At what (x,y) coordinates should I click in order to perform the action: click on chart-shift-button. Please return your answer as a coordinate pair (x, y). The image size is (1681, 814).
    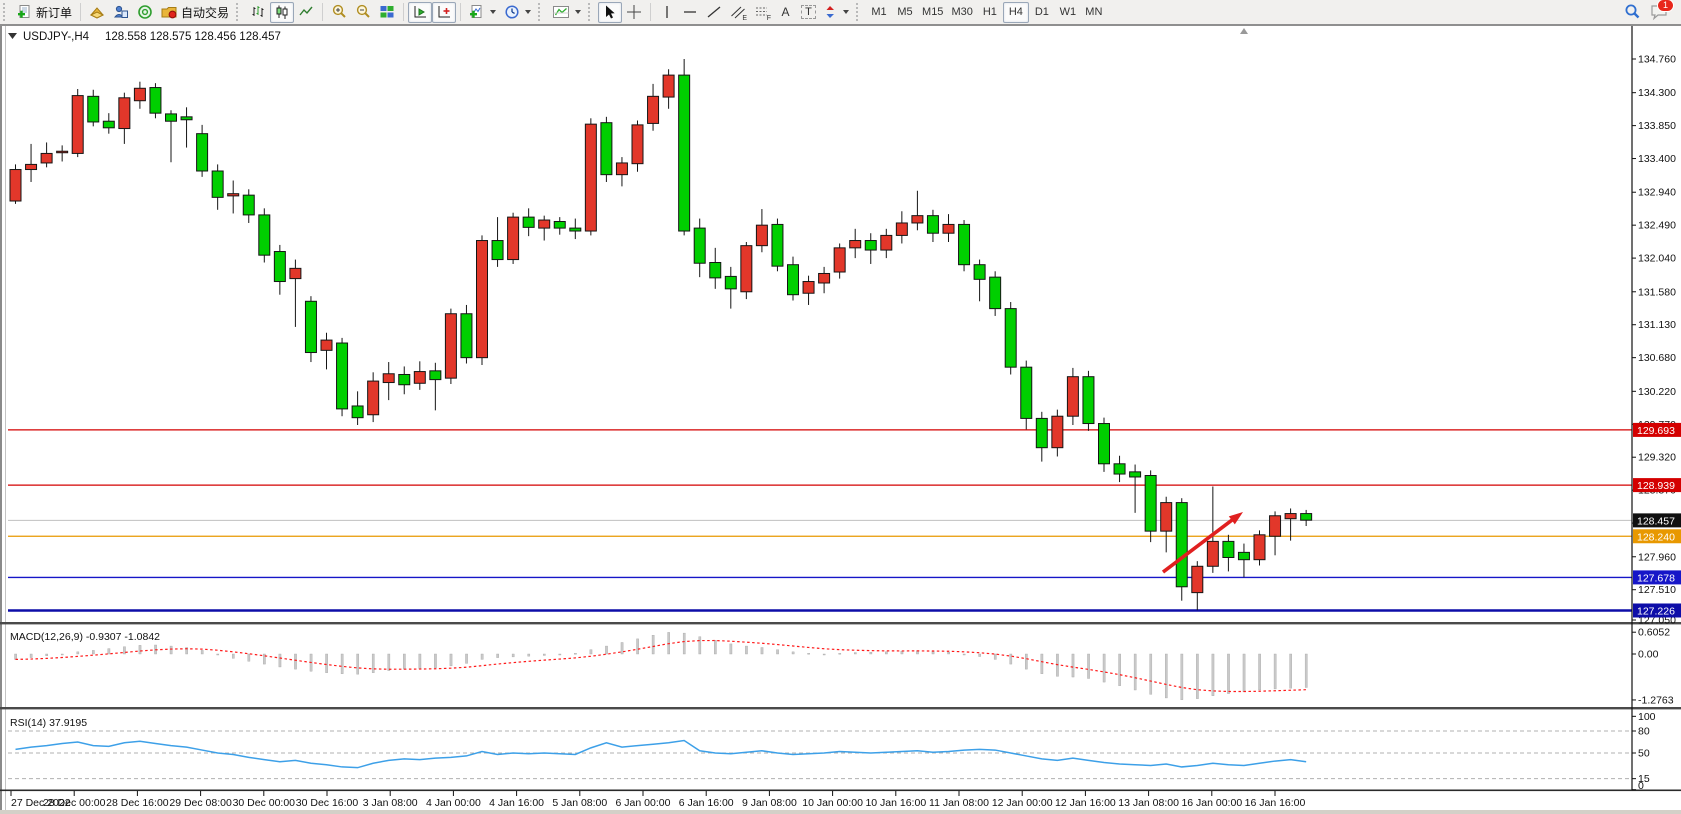
    Looking at the image, I should click on (444, 12).